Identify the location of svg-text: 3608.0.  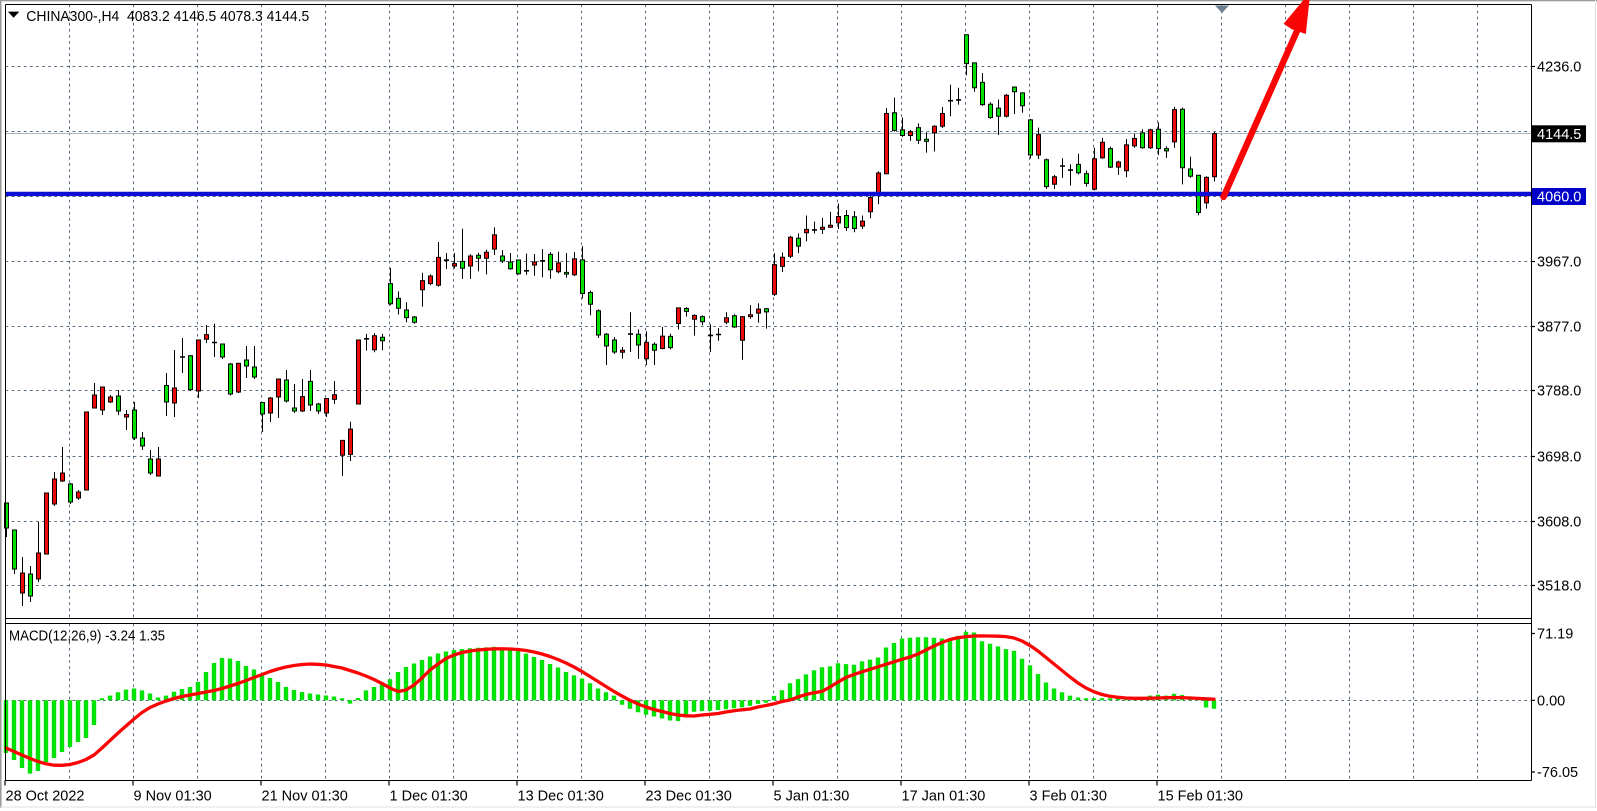
(1559, 523).